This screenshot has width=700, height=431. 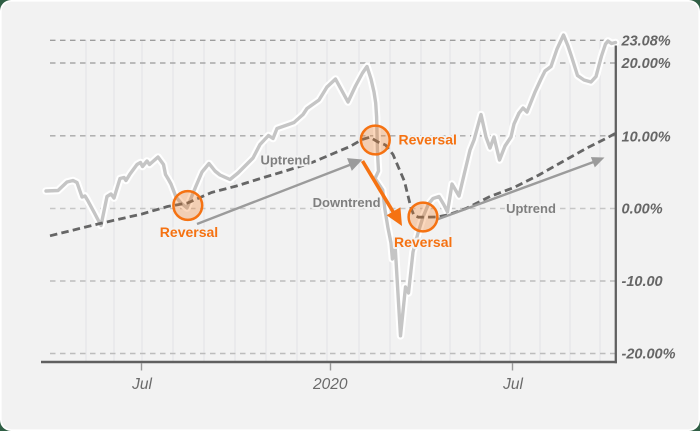 I want to click on svg-text: 2020, so click(x=330, y=384).